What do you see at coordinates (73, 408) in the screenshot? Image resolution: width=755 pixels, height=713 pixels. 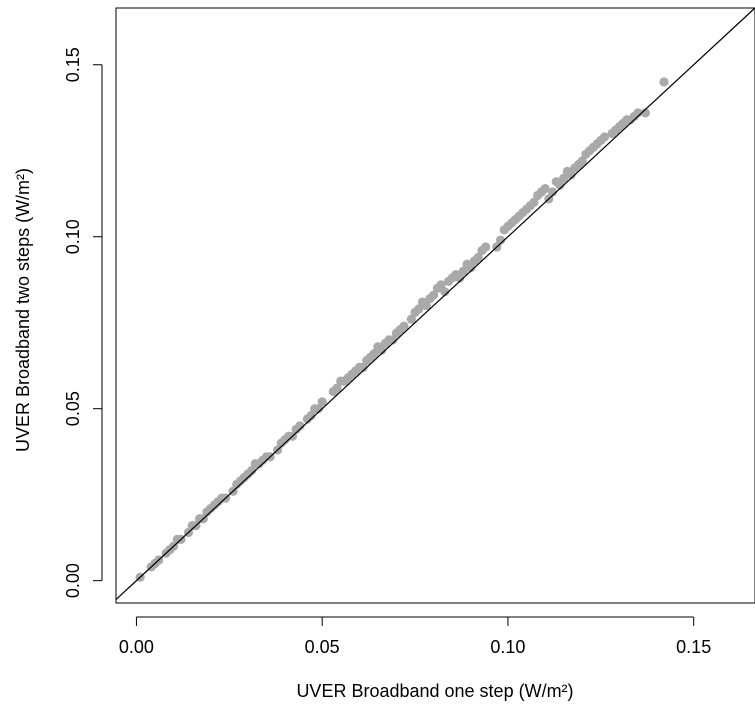 I see `y-tick-label: 0.05` at bounding box center [73, 408].